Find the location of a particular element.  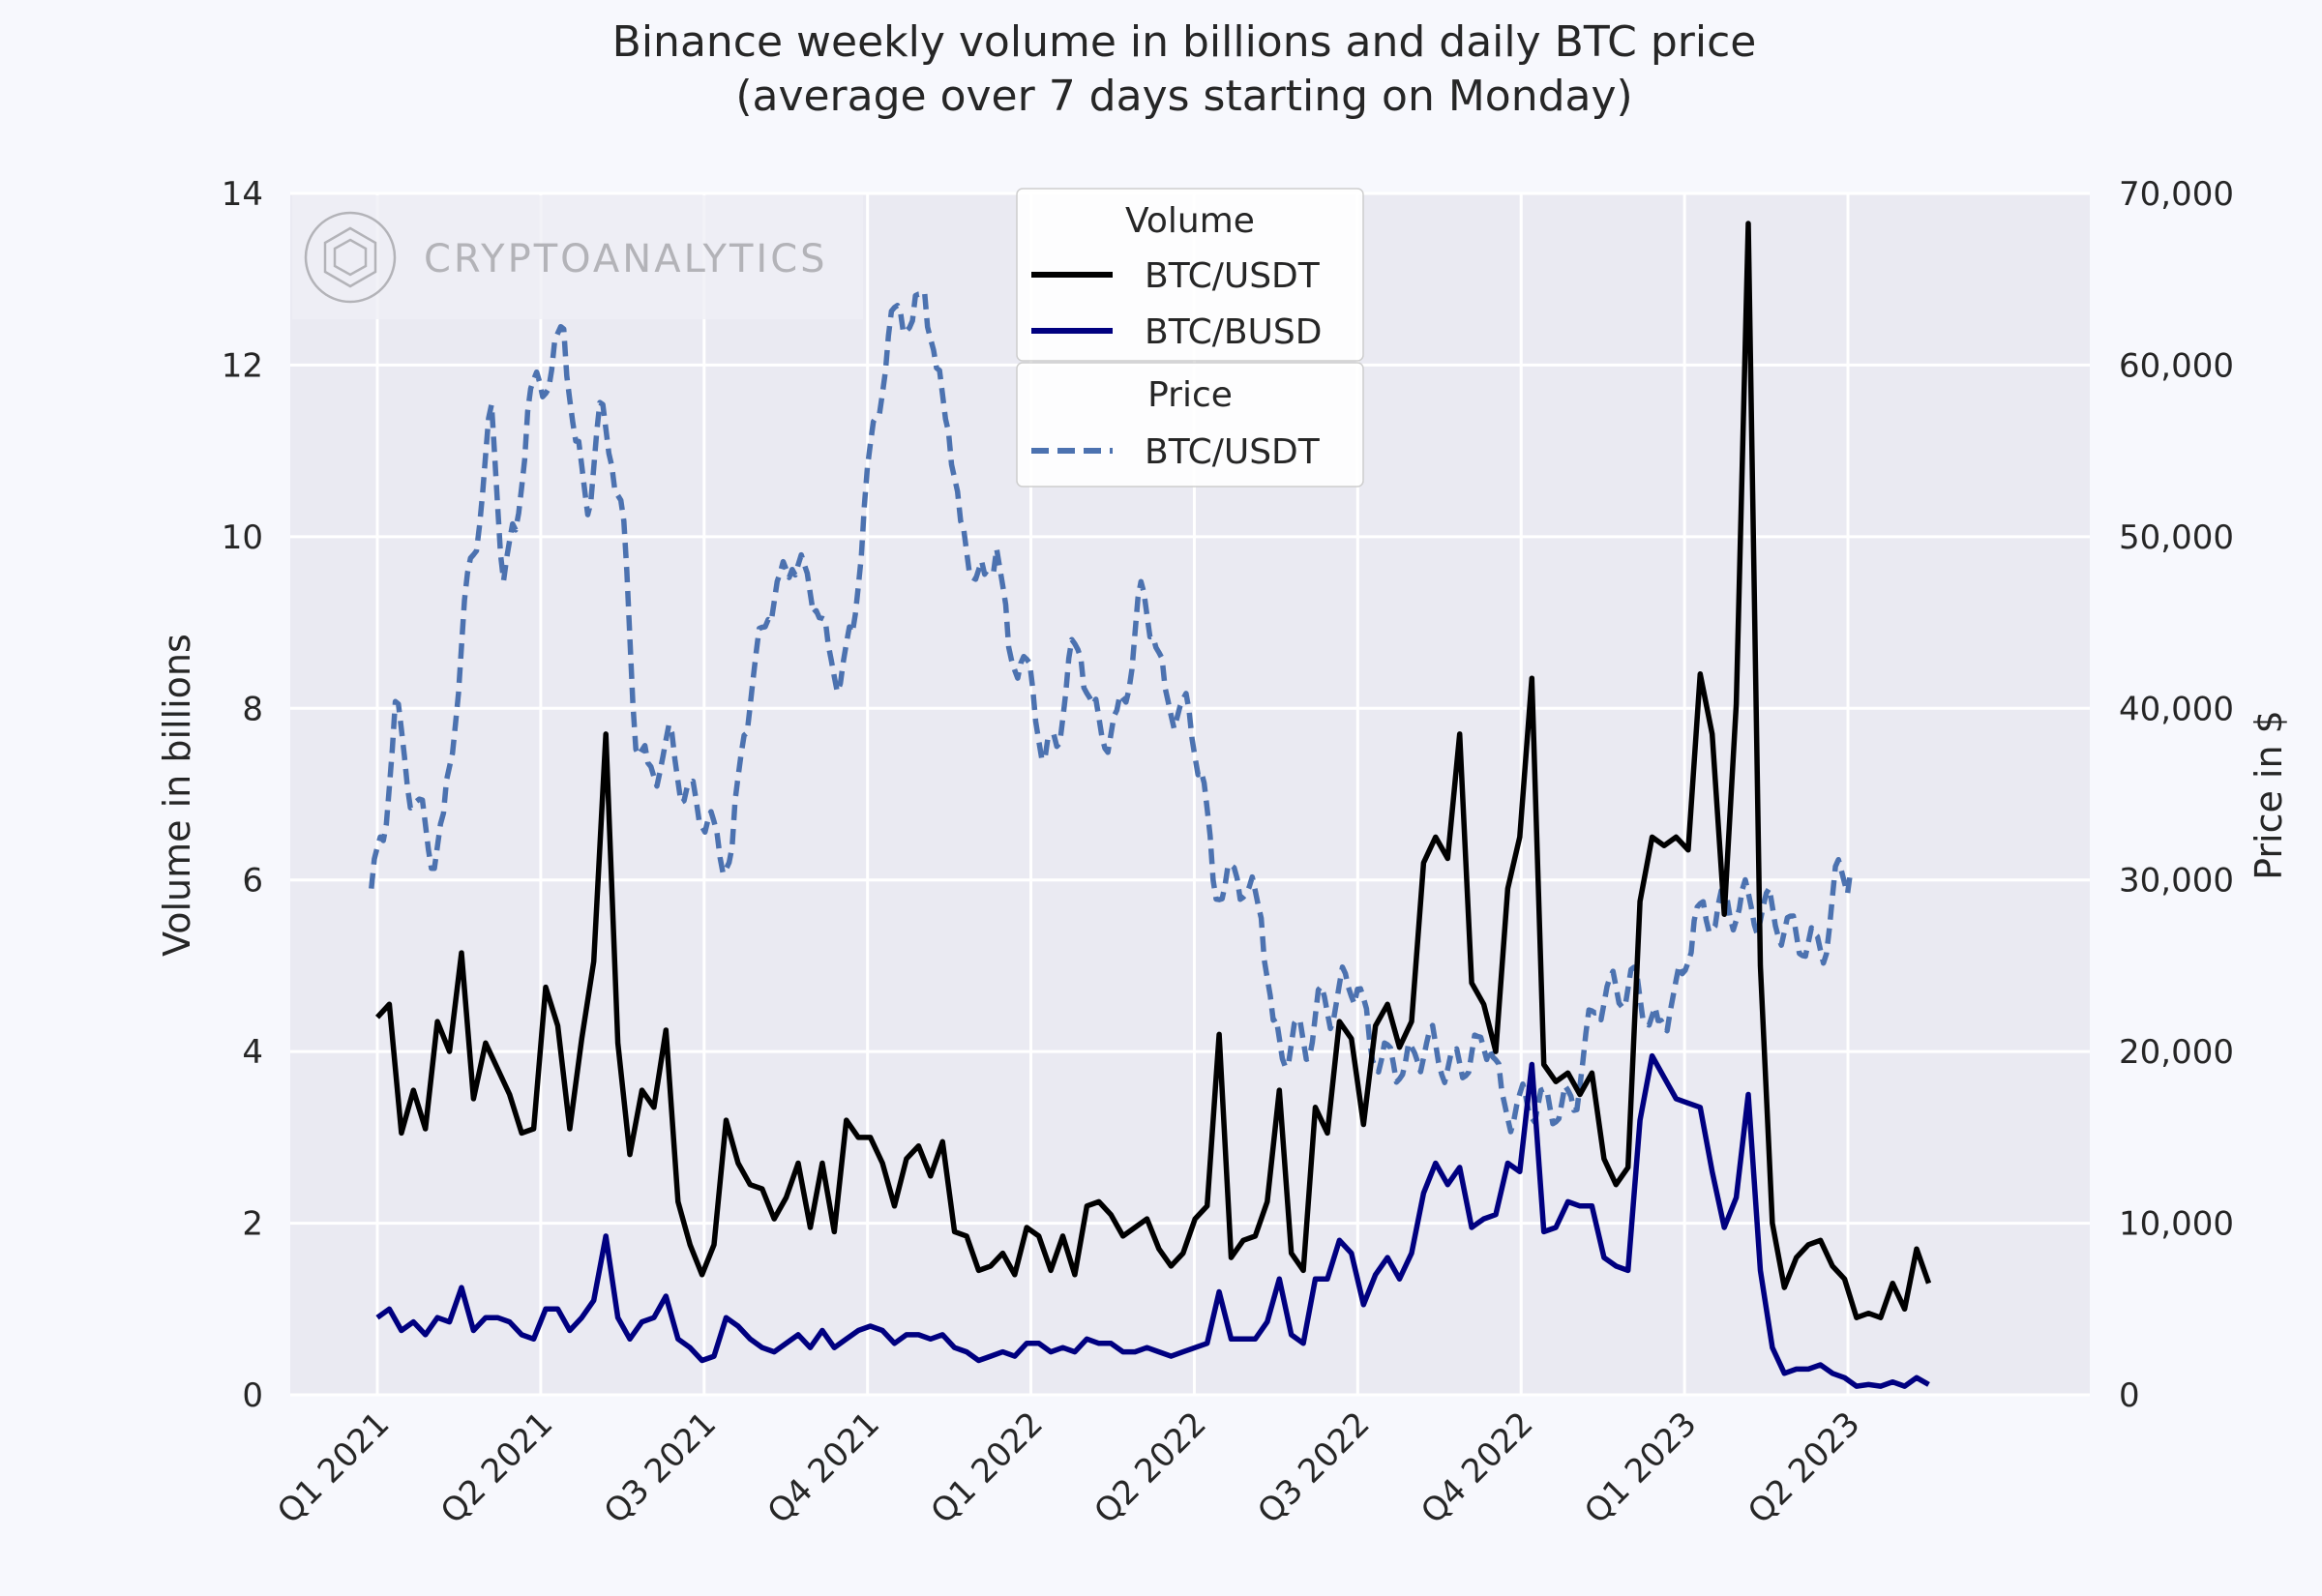

legend-label-btc-busd-volume: BTC/BUSD is located at coordinates (1233, 332).